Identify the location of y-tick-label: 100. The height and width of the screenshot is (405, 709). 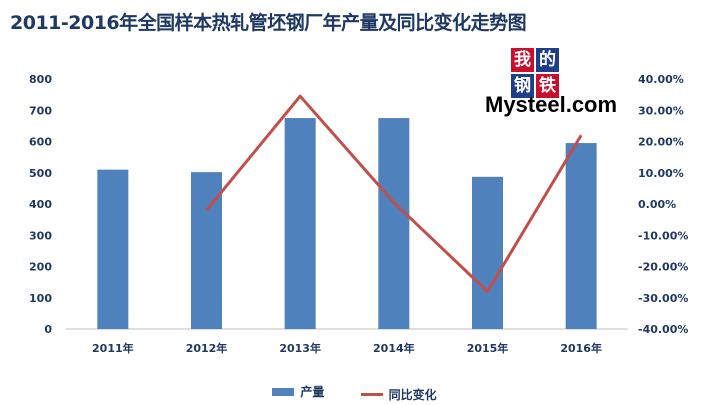
(40, 298).